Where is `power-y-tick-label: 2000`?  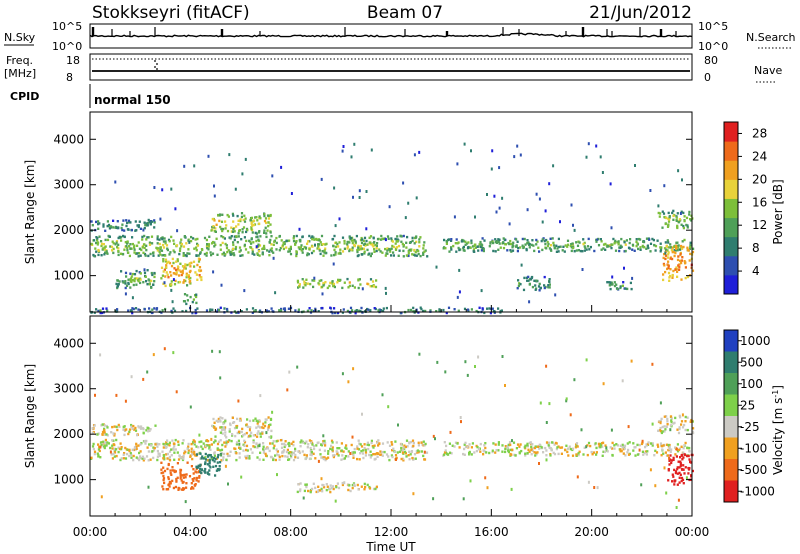 power-y-tick-label: 2000 is located at coordinates (68, 230).